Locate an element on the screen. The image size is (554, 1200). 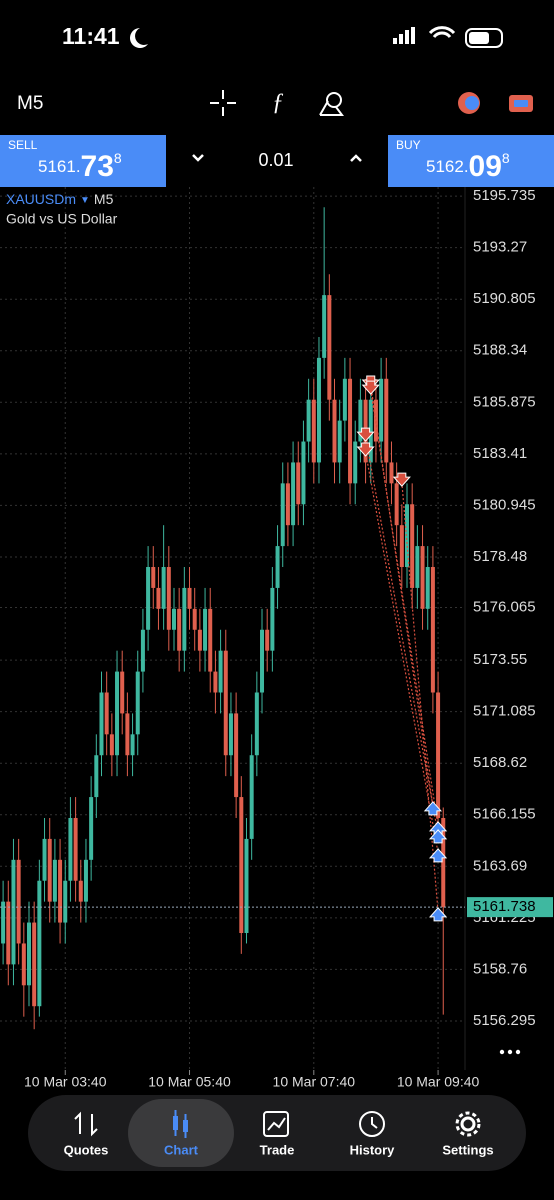
account-button is located at coordinates (469, 103).